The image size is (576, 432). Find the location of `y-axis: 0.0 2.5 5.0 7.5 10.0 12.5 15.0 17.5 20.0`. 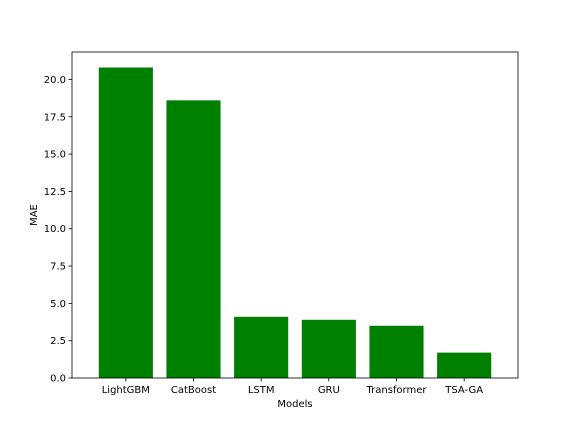

y-axis: 0.0 2.5 5.0 7.5 10.0 12.5 15.0 17.5 20.0 is located at coordinates (58, 230).